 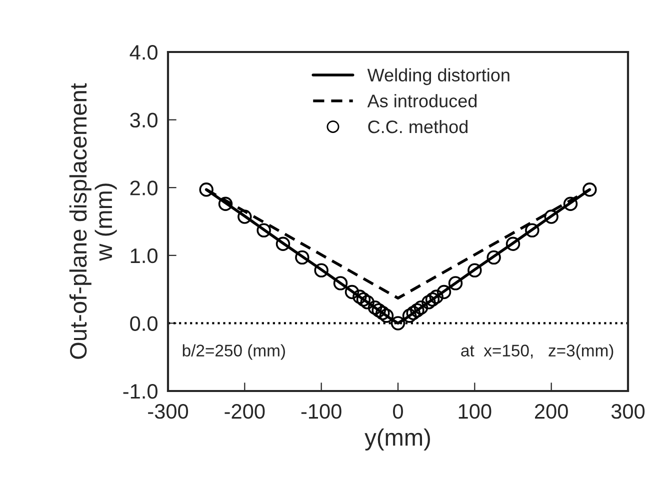 I want to click on x-tick-label: 0, so click(x=398, y=411).